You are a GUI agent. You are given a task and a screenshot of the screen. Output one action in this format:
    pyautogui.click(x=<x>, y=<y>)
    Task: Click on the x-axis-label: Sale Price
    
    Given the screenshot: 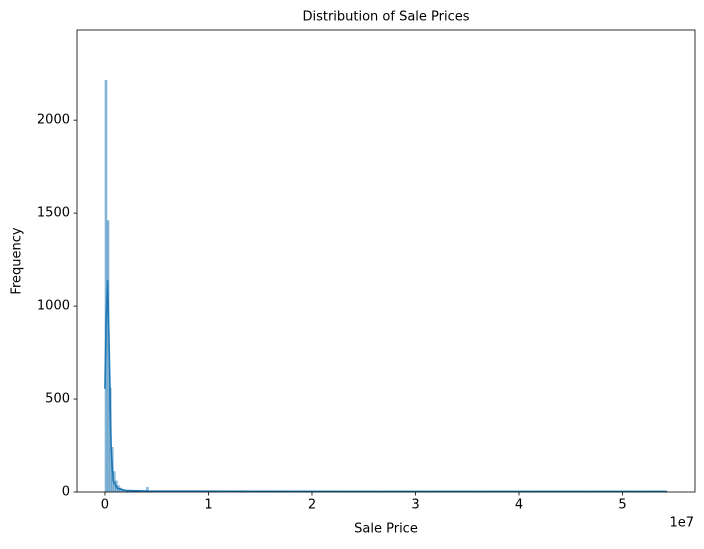 What is the action you would take?
    pyautogui.click(x=386, y=529)
    